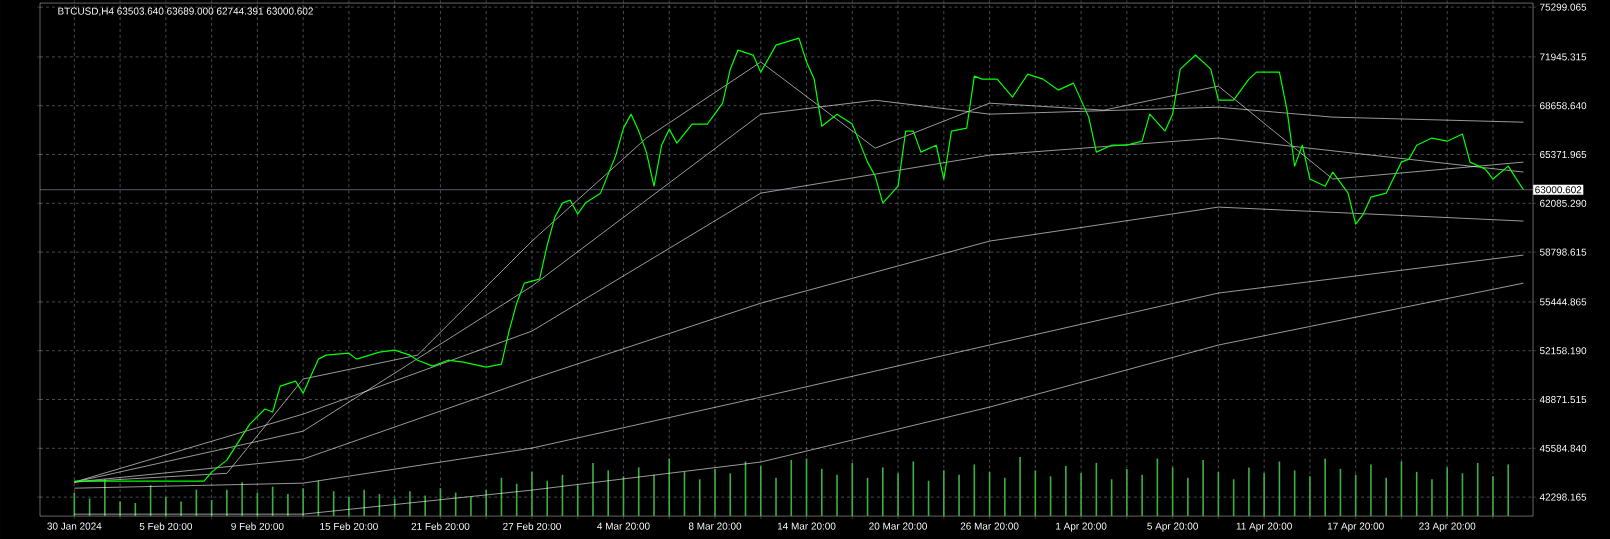 The height and width of the screenshot is (539, 1610). What do you see at coordinates (1447, 527) in the screenshot?
I see `x-tick-label: 23 Apr 20:00` at bounding box center [1447, 527].